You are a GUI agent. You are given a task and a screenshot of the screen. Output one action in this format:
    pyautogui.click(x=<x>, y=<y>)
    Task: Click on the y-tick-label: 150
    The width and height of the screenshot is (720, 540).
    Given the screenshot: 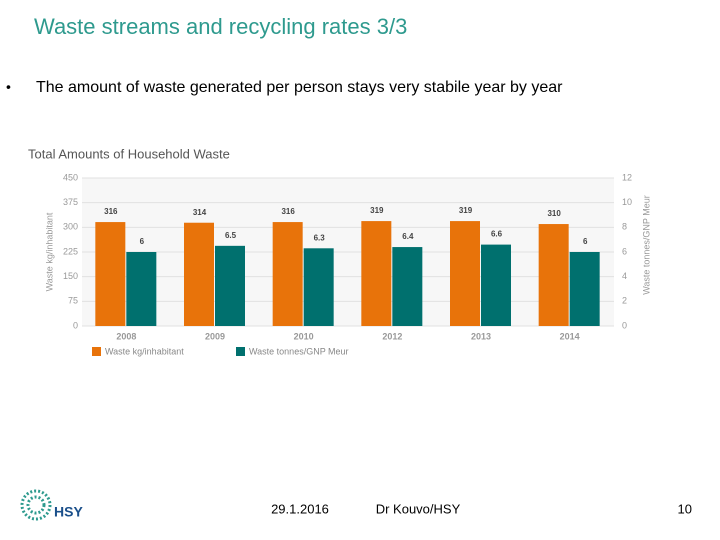 What is the action you would take?
    pyautogui.click(x=70, y=276)
    